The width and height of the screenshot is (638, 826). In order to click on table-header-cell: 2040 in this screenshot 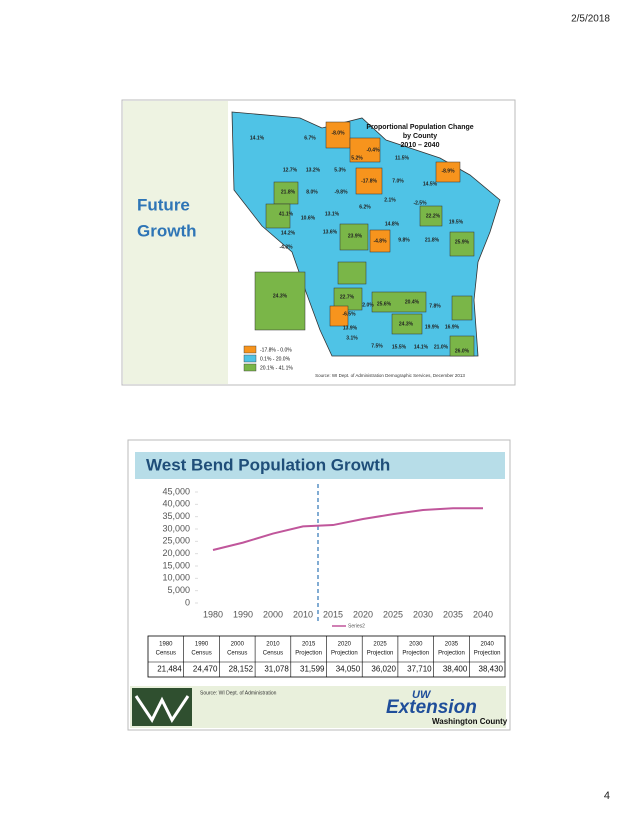, I will do `click(487, 645)`.